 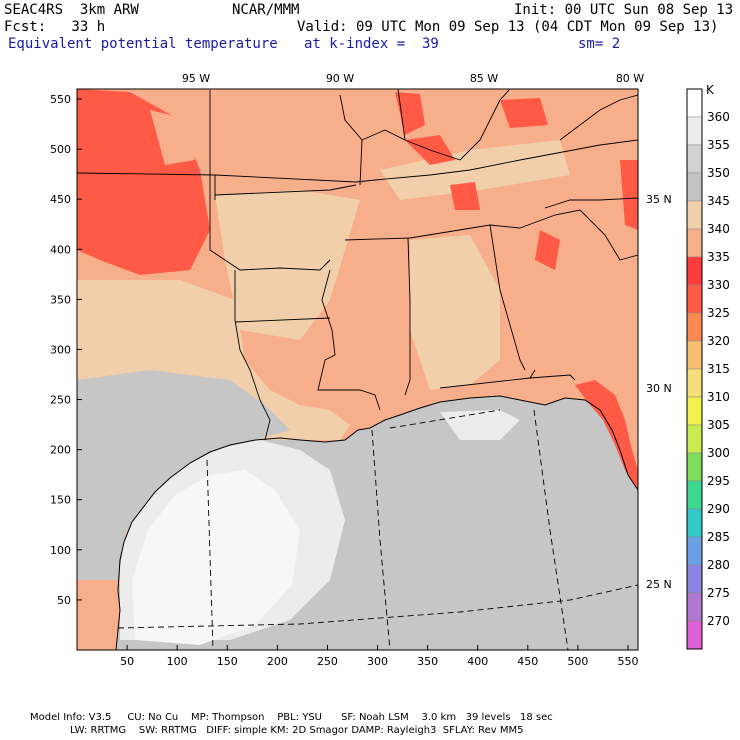 What do you see at coordinates (718, 201) in the screenshot?
I see `colorbar-label: 345` at bounding box center [718, 201].